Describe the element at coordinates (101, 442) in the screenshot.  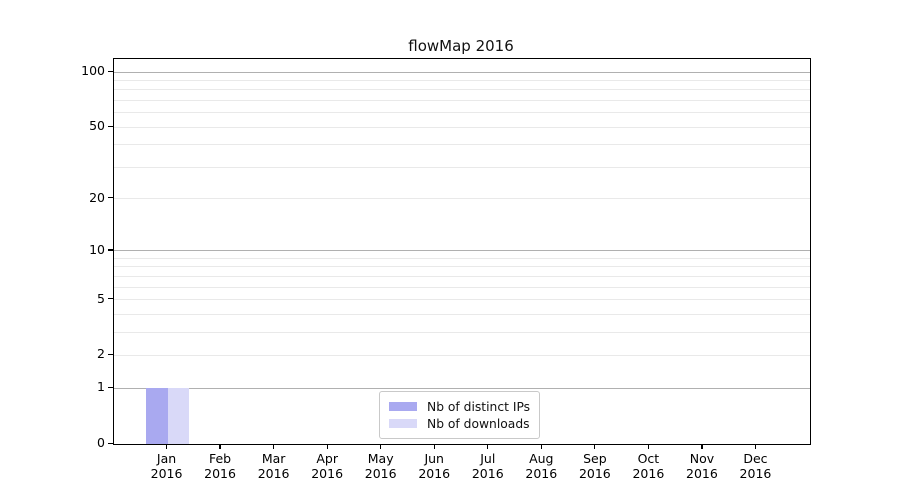
I see `y-tick-label: 0` at that location.